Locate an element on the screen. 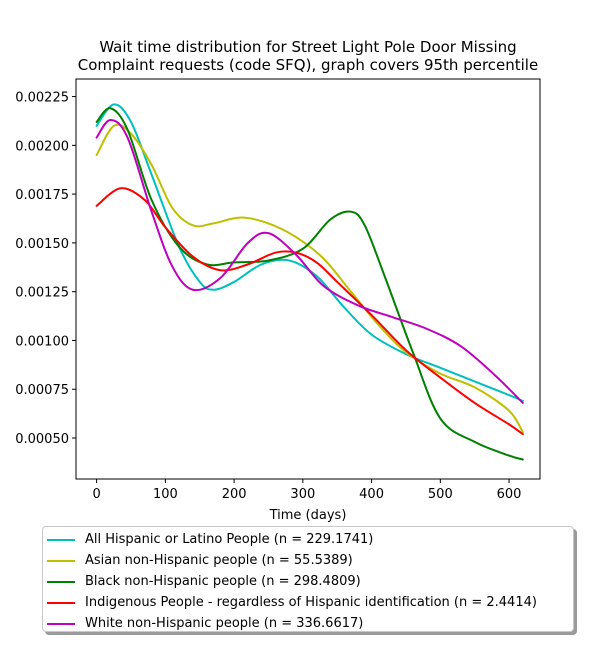  x-tick-label: 300 is located at coordinates (302, 494).